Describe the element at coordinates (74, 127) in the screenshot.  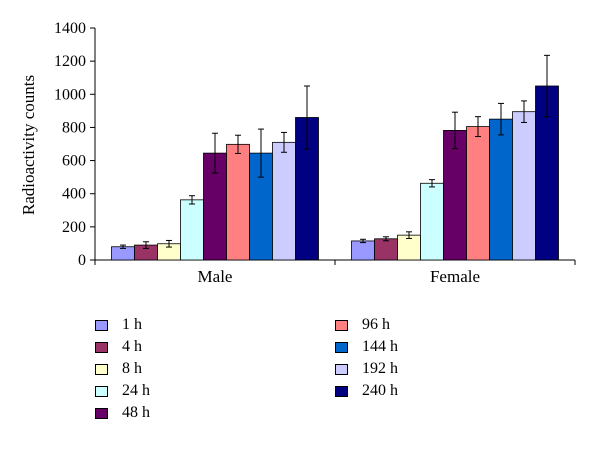
I see `y-tick-label: 800` at that location.